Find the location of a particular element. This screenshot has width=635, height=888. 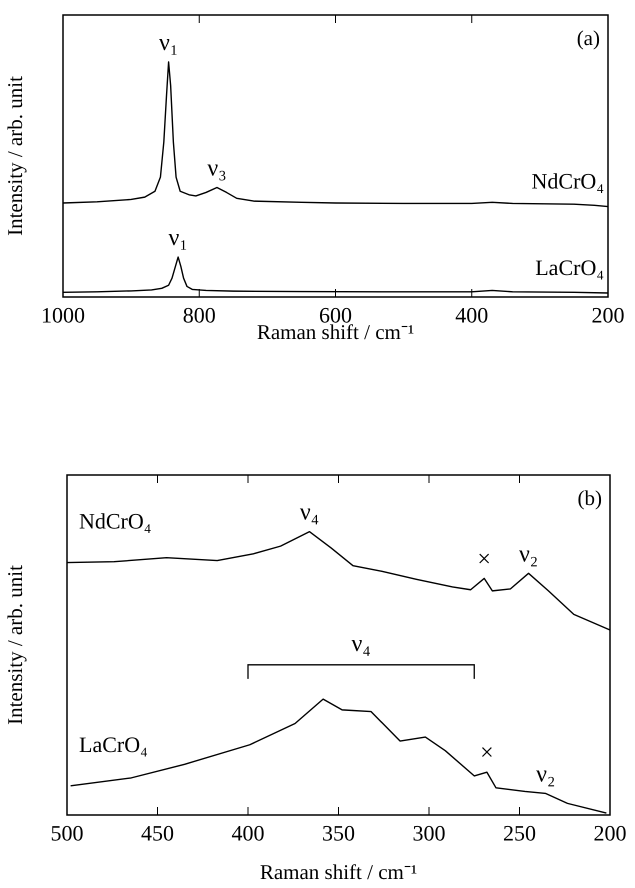

x-tick-label: 300 is located at coordinates (429, 833).